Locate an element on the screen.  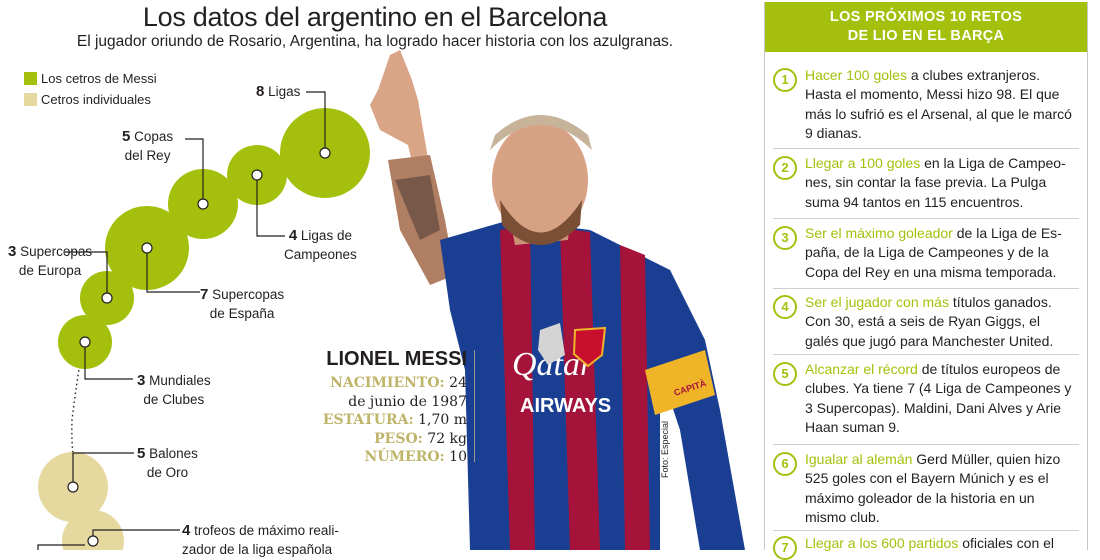
club-crest is located at coordinates (589, 347).